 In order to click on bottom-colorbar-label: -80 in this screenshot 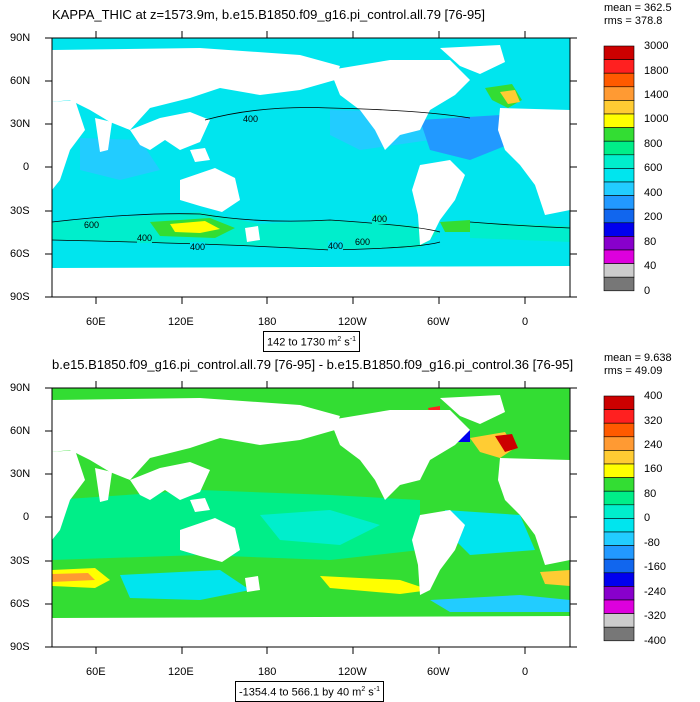, I will do `click(652, 542)`.